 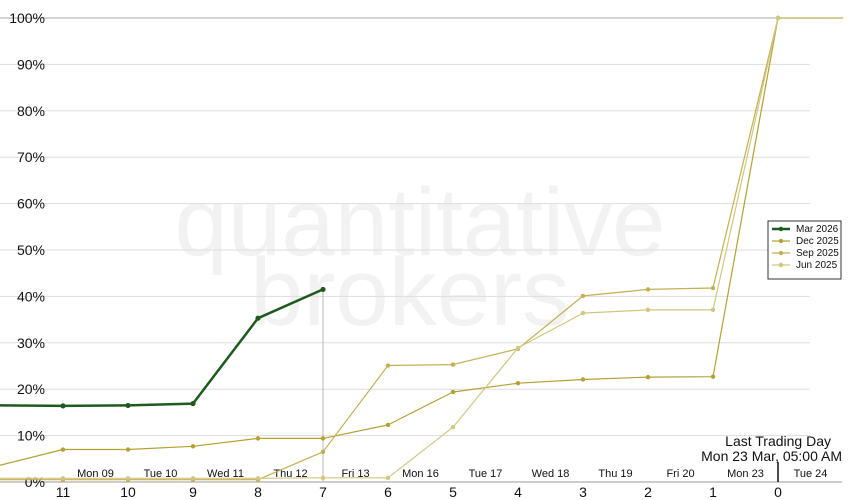 What do you see at coordinates (817, 265) in the screenshot?
I see `legend-entry: Jun 2025` at bounding box center [817, 265].